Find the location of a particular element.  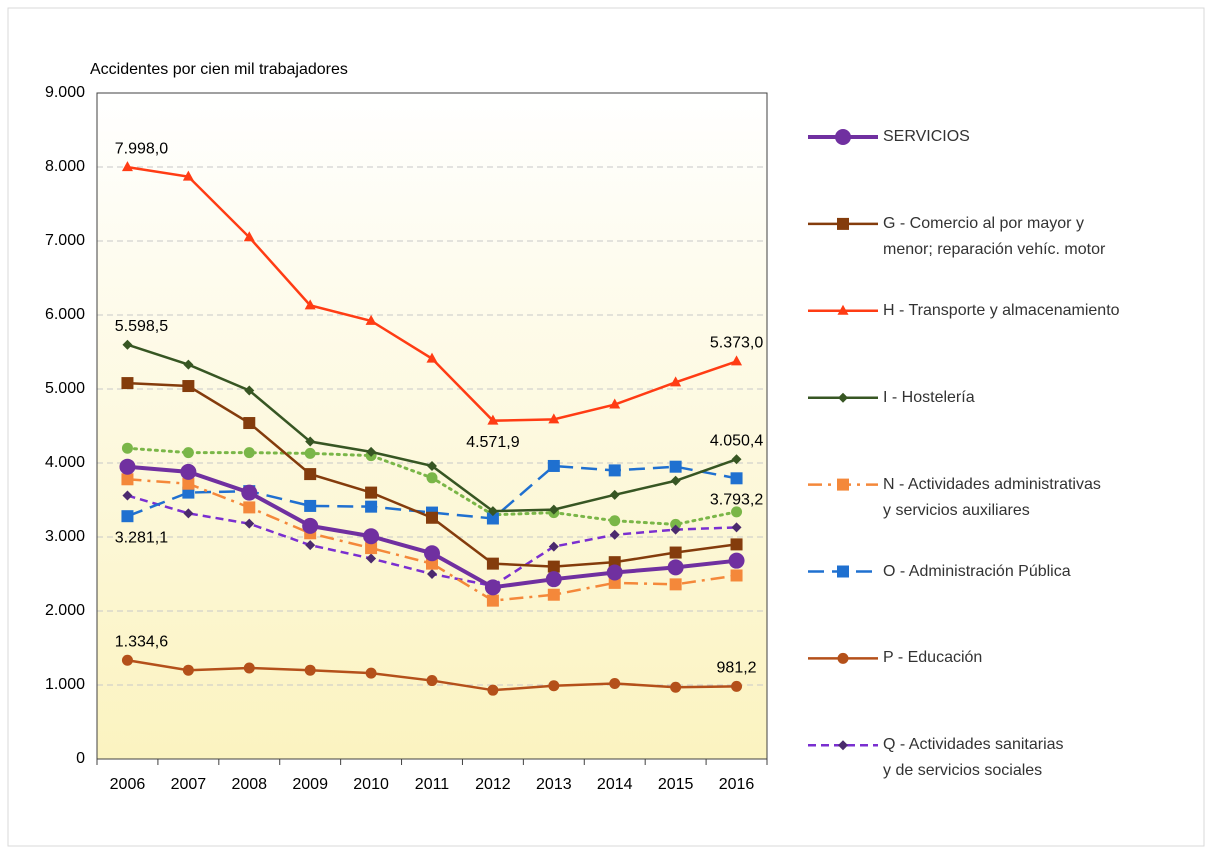

y-tick-label: 7.000 is located at coordinates (65, 240).